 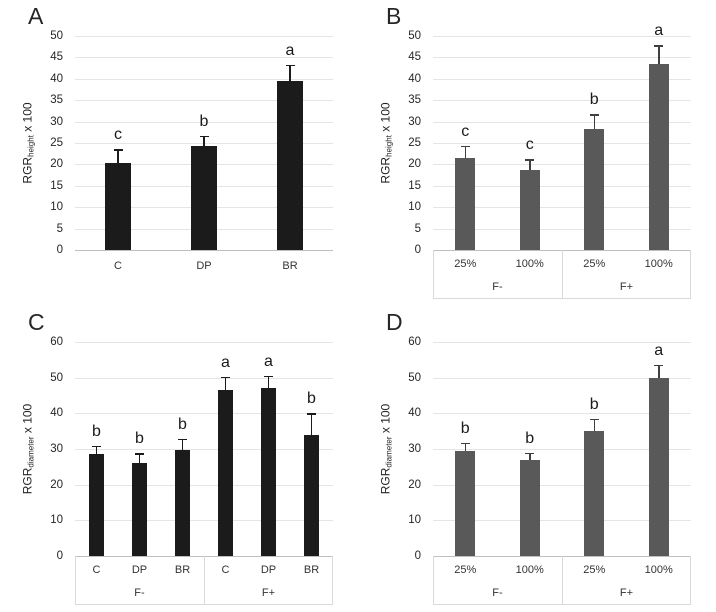 I want to click on category-axis-box, so click(x=562, y=274).